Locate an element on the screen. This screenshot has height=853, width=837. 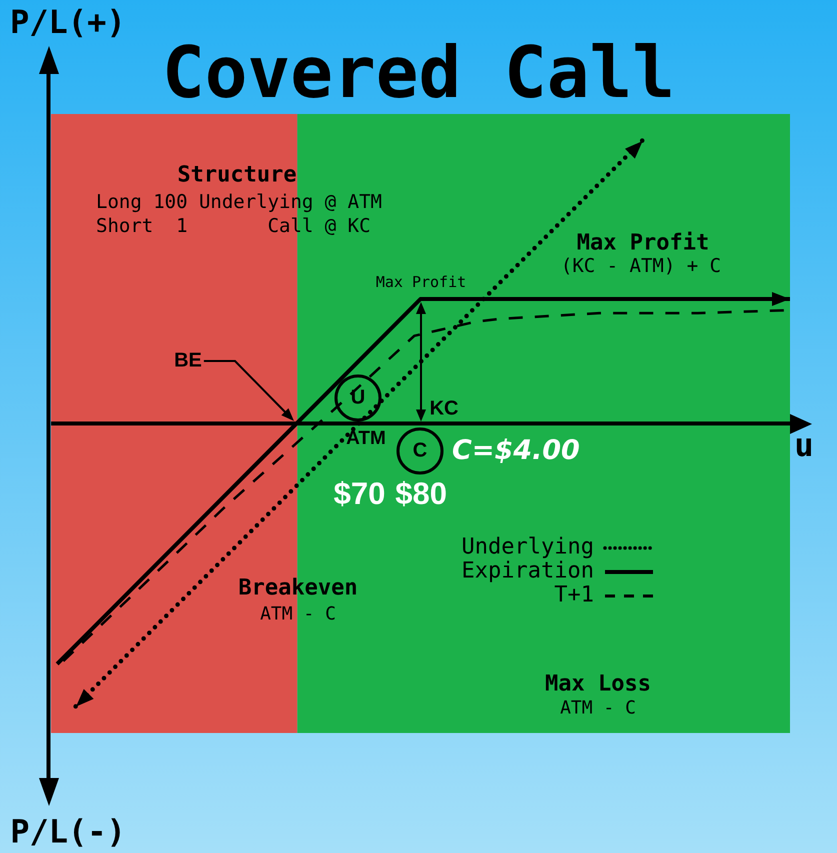
x-axis-title: u is located at coordinates (804, 445).